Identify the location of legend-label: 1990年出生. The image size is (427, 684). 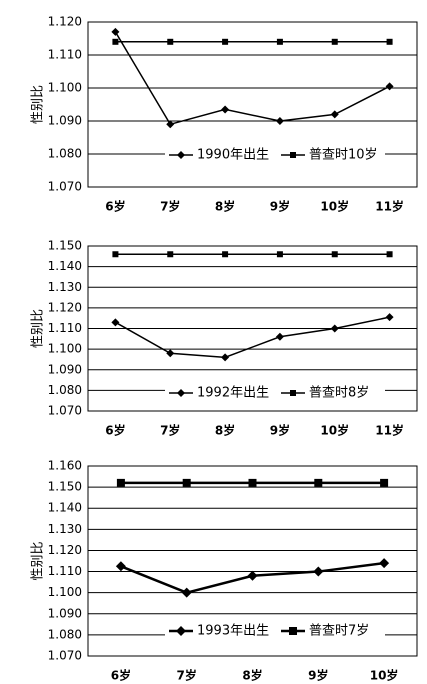
(233, 155).